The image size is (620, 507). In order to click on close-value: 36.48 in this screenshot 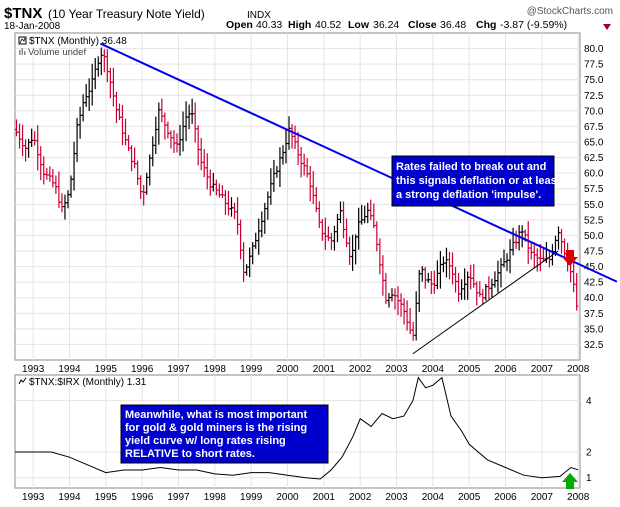, I will do `click(453, 25)`.